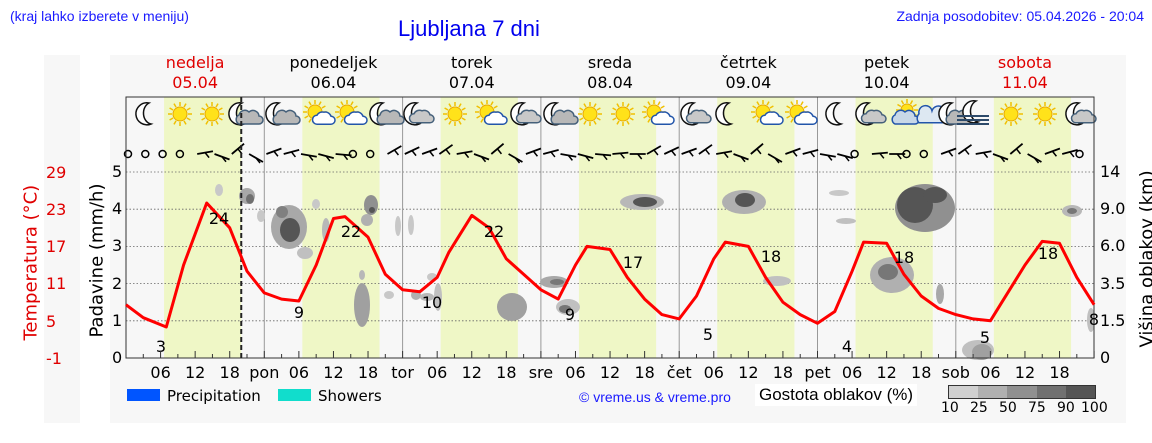 The width and height of the screenshot is (1152, 443). What do you see at coordinates (350, 396) in the screenshot?
I see `showers-legend-label: Showers` at bounding box center [350, 396].